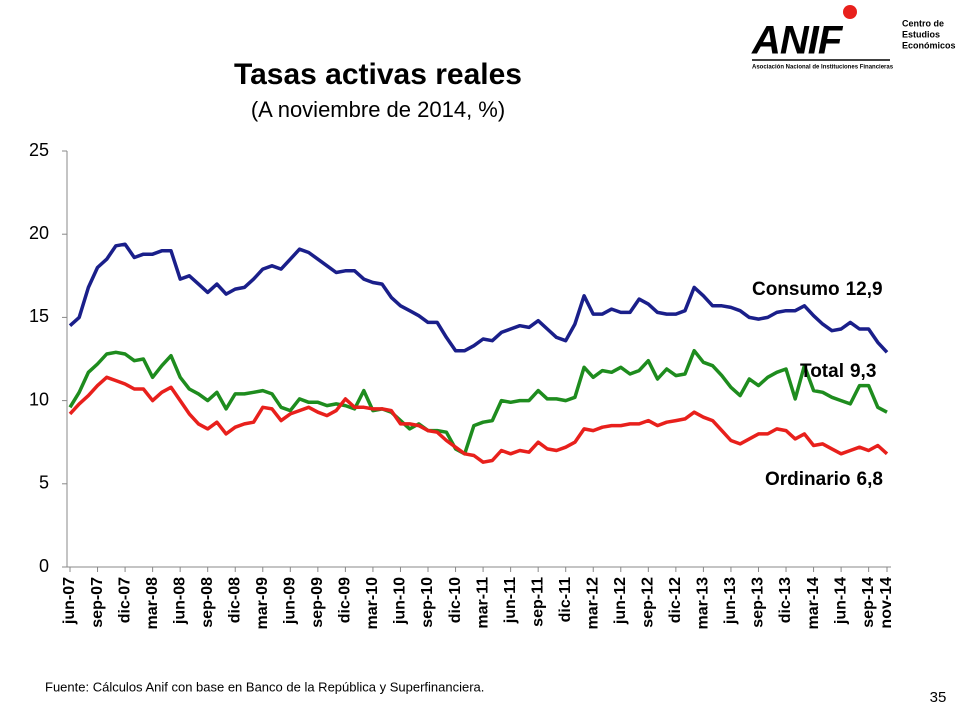 The width and height of the screenshot is (960, 720). Describe the element at coordinates (565, 599) in the screenshot. I see `x-tick-label: dic-11` at that location.